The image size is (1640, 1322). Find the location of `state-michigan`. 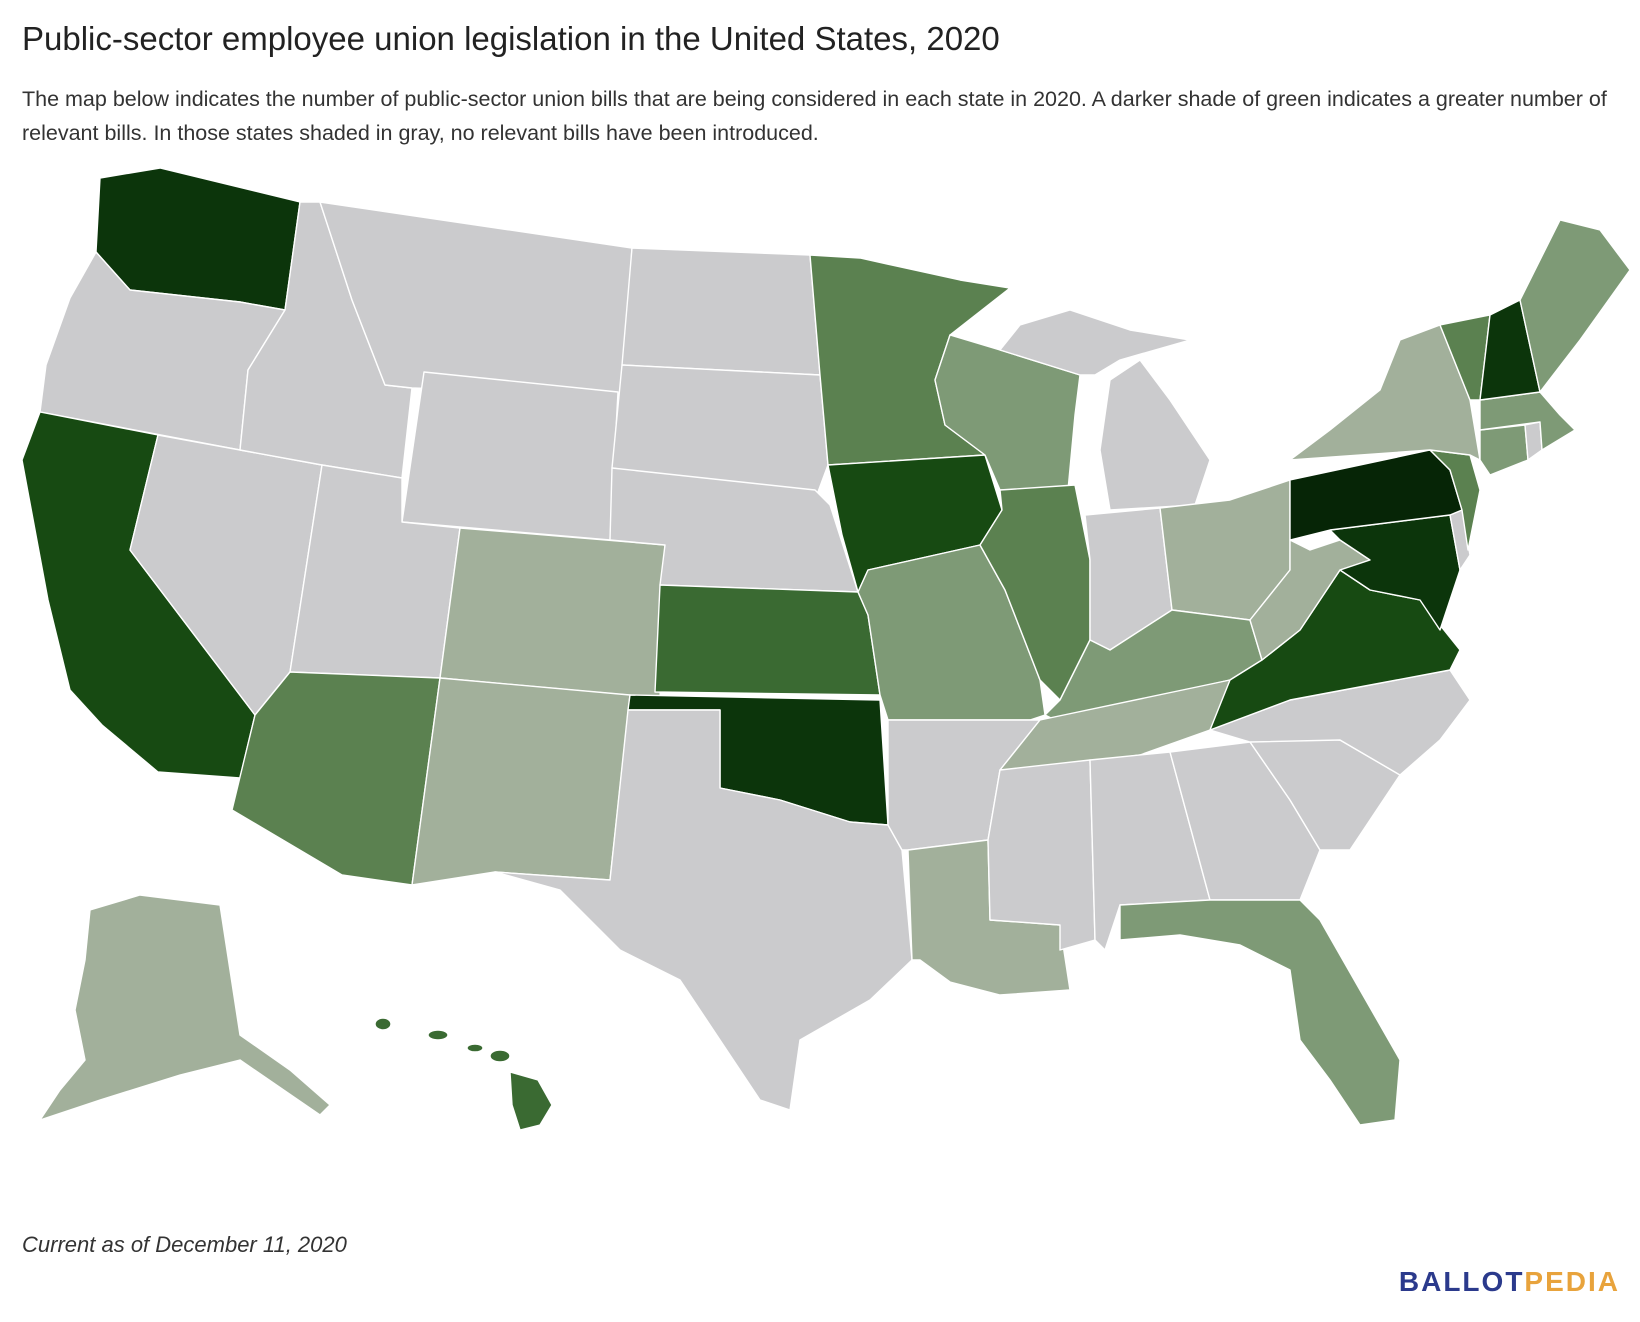

state-michigan is located at coordinates (1105, 410).